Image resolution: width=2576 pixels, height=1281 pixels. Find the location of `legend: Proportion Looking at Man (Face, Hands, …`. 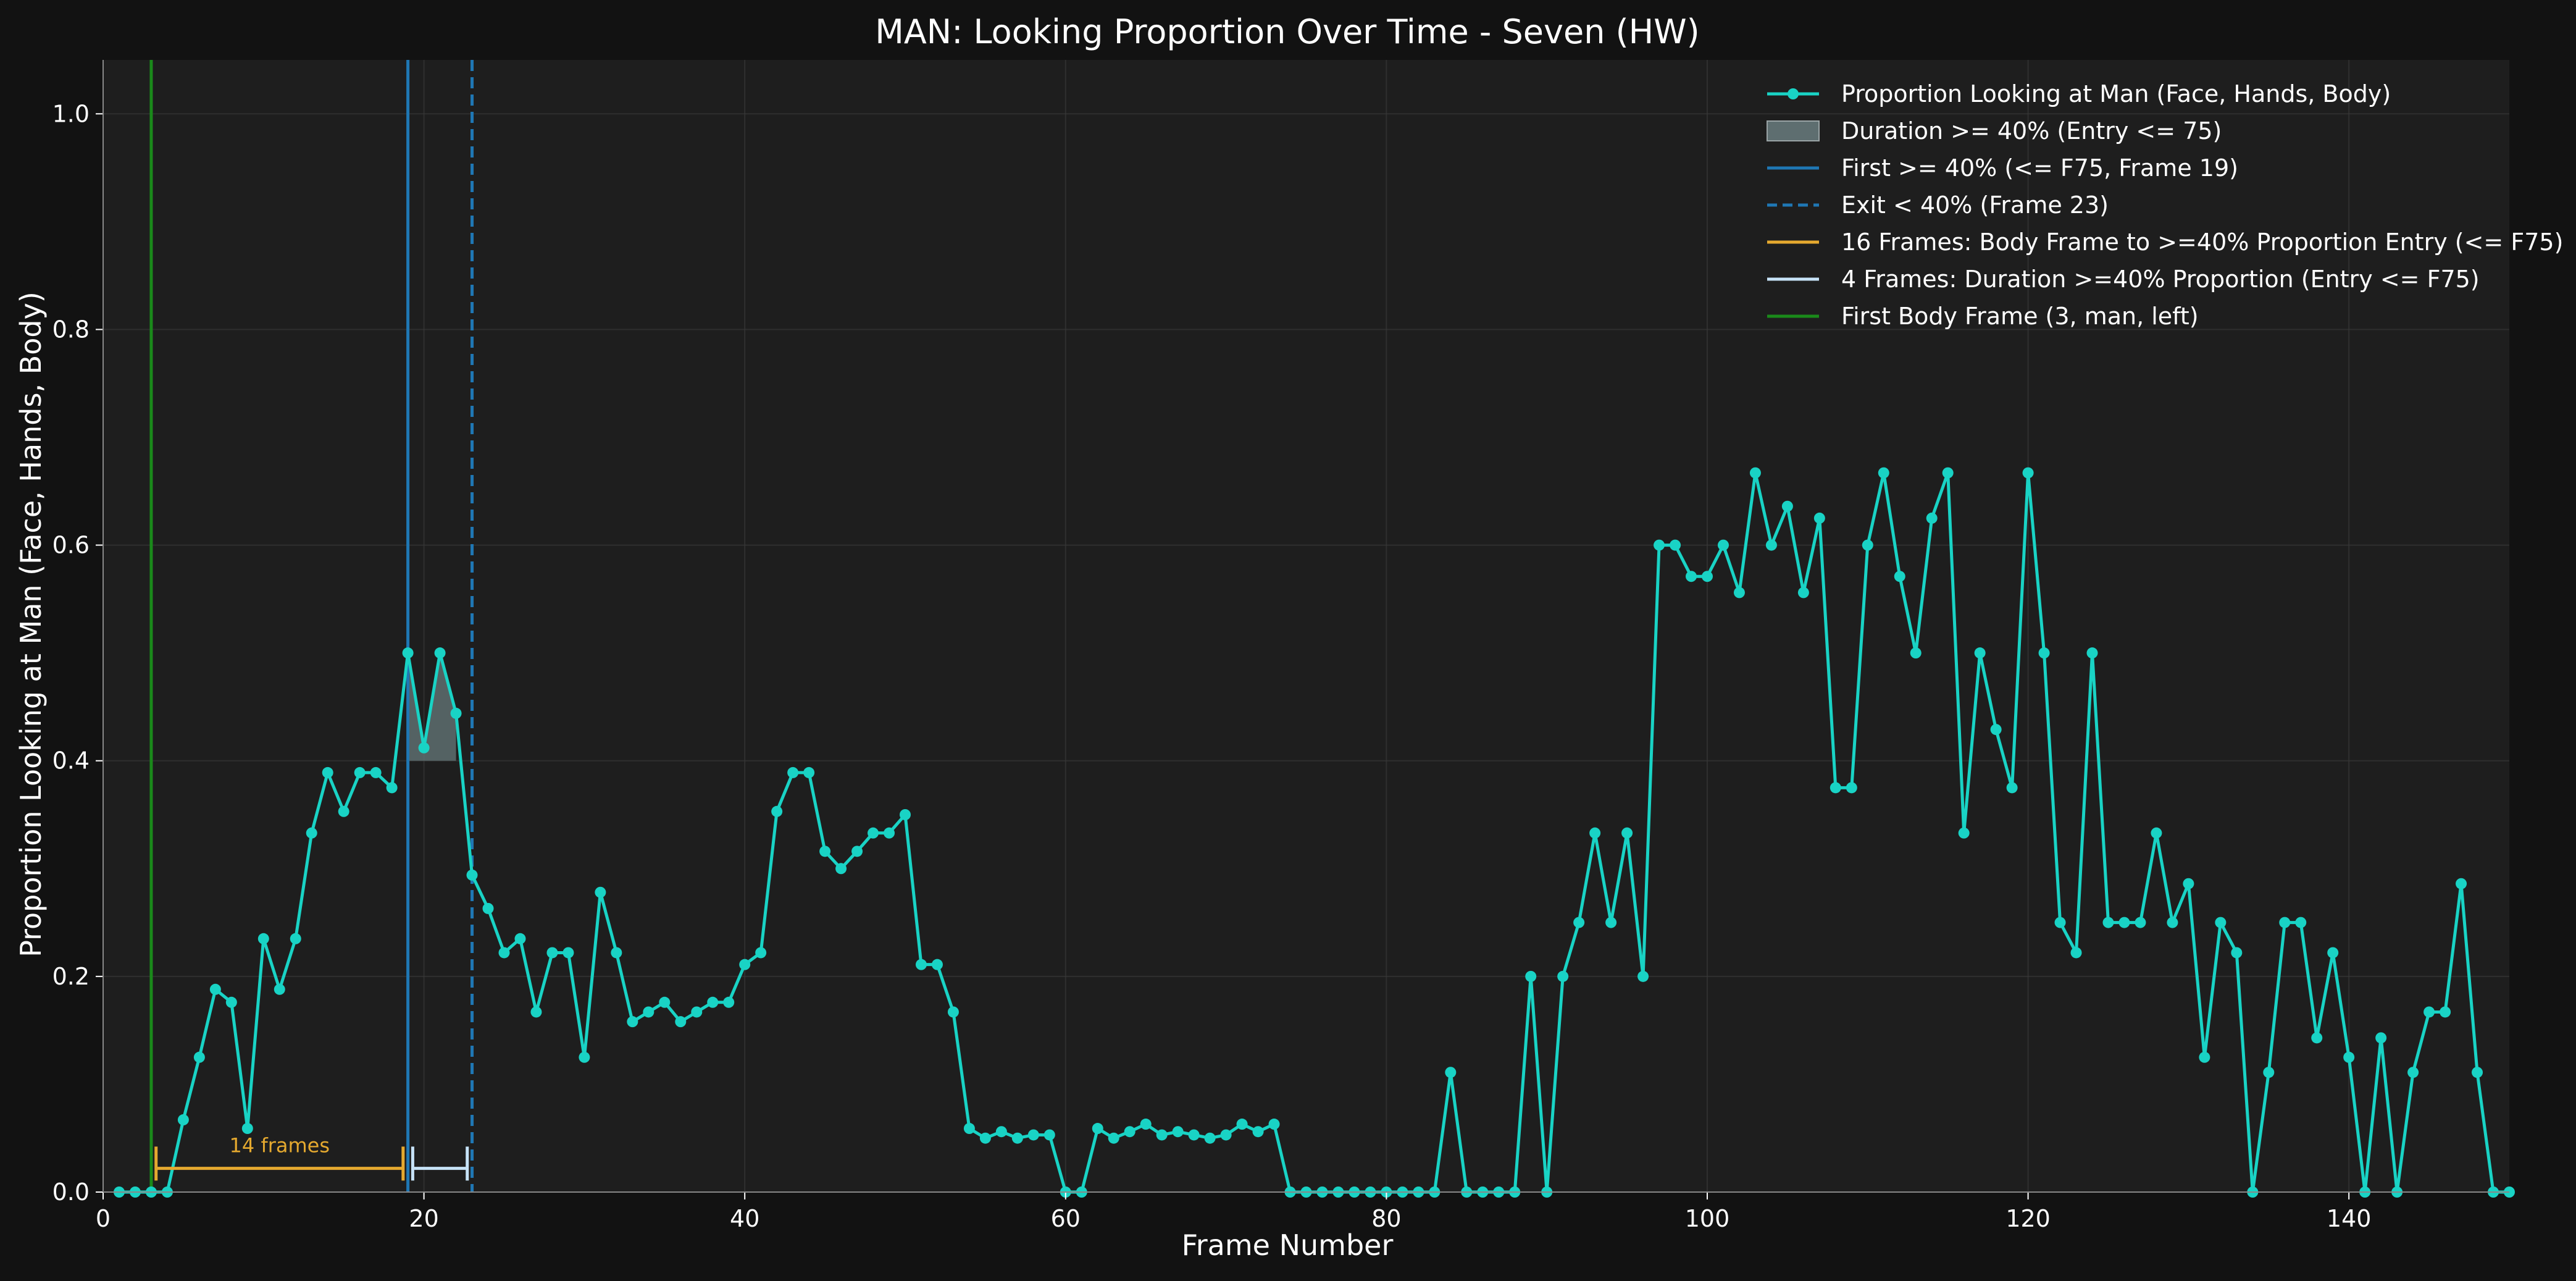

legend: Proportion Looking at Man (Face, Hands, … is located at coordinates (2165, 205).